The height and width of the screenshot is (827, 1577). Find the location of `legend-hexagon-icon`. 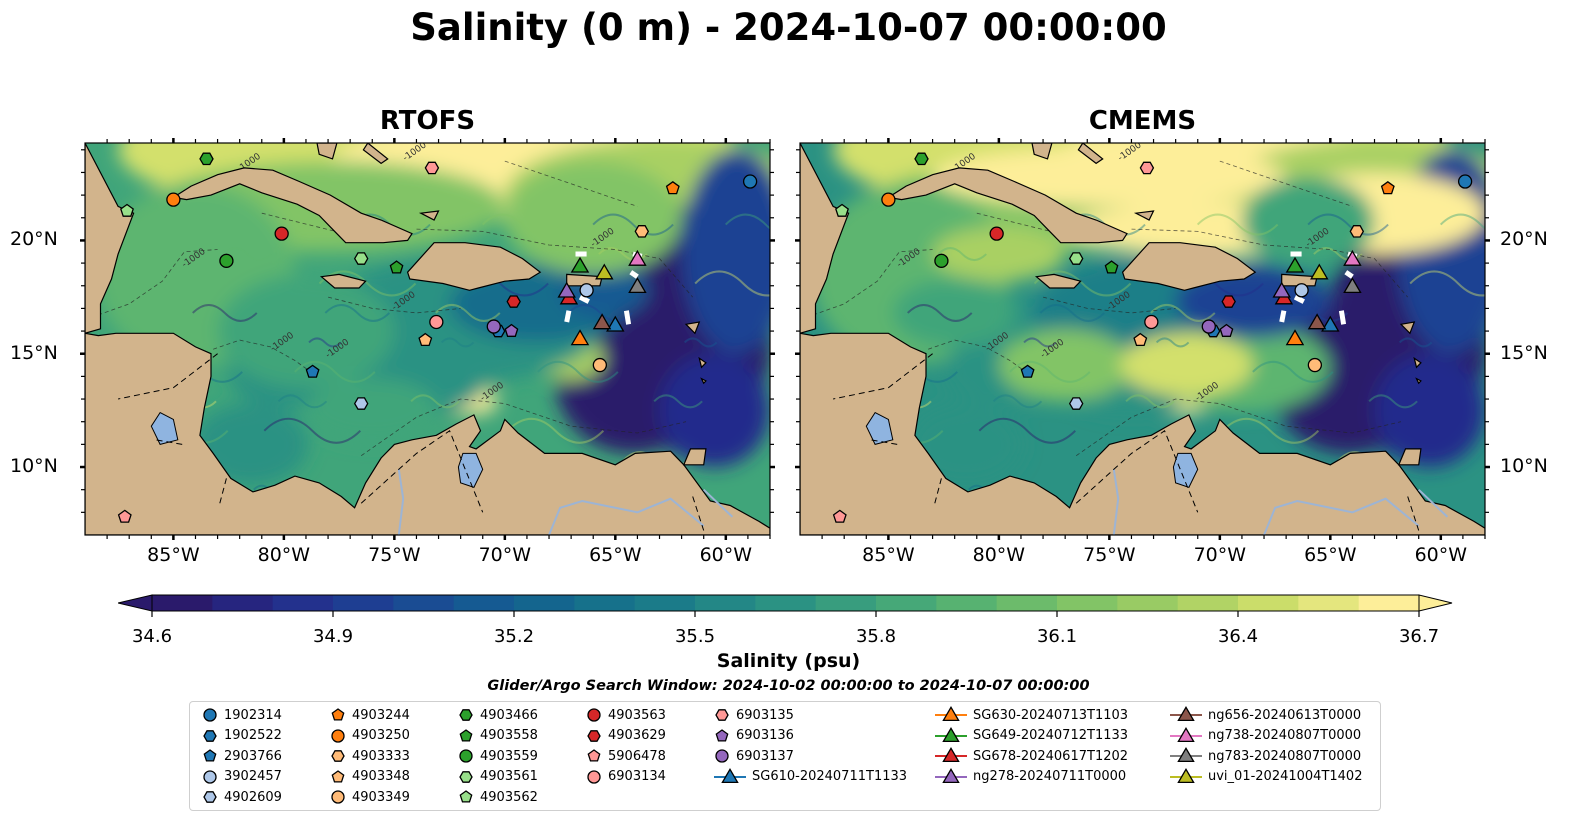

legend-hexagon-icon is located at coordinates (210, 735).